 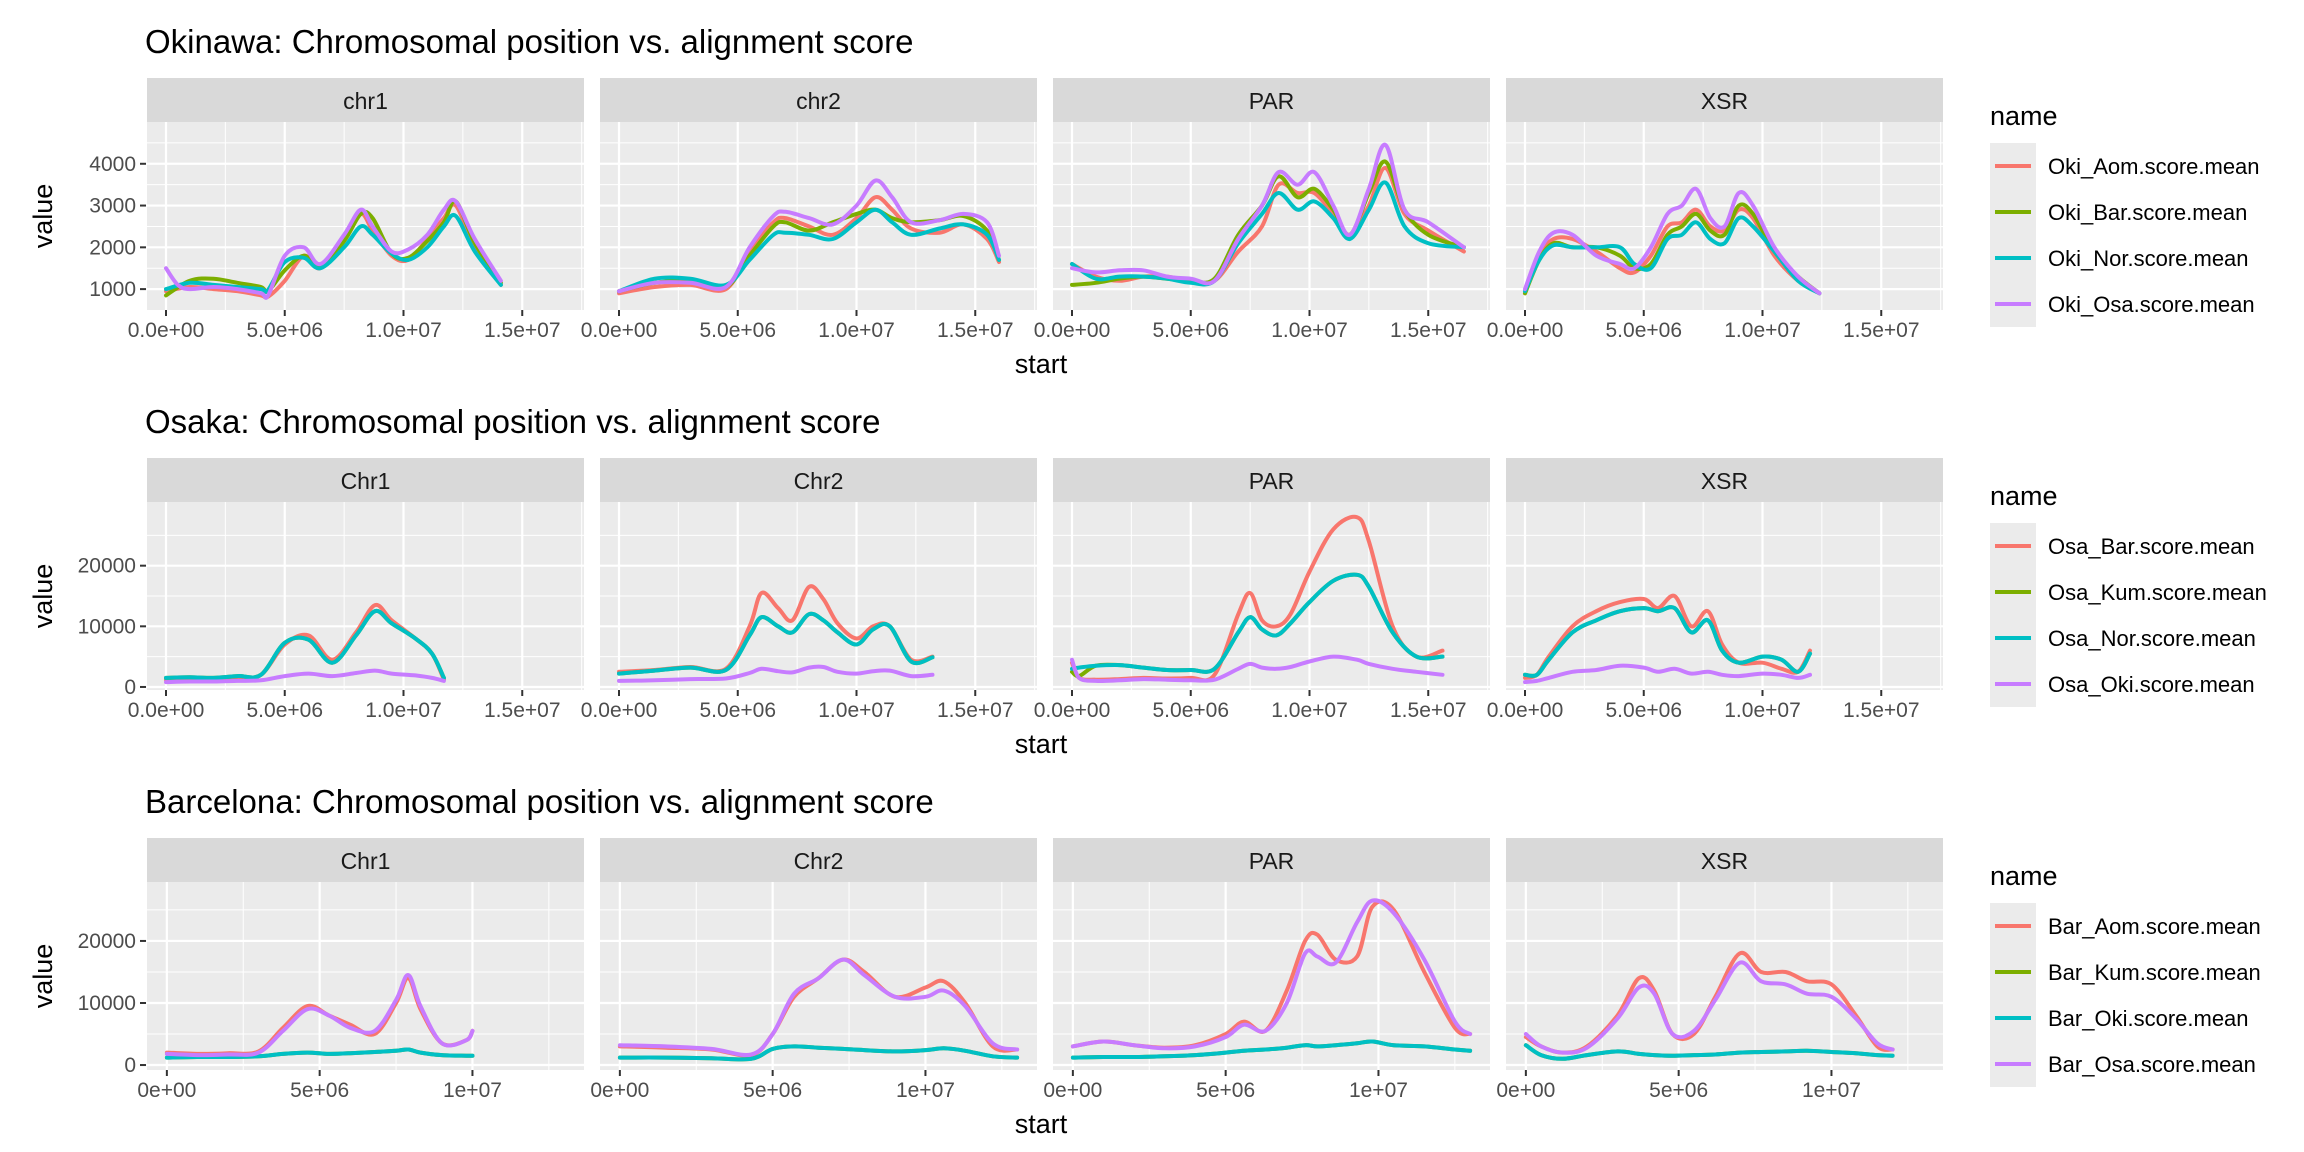 I want to click on legend-label: Osa_Bar.score.mean, so click(x=2151, y=546).